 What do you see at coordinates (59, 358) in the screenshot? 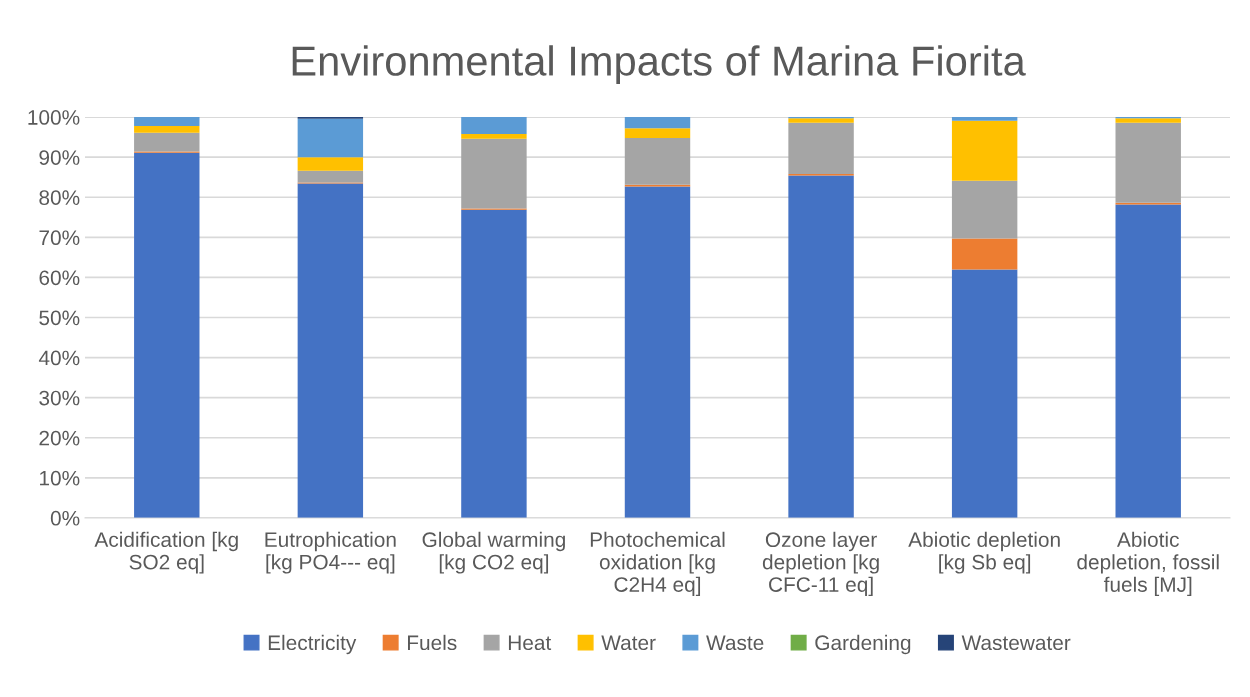
I see `y-tick-label: 40%` at bounding box center [59, 358].